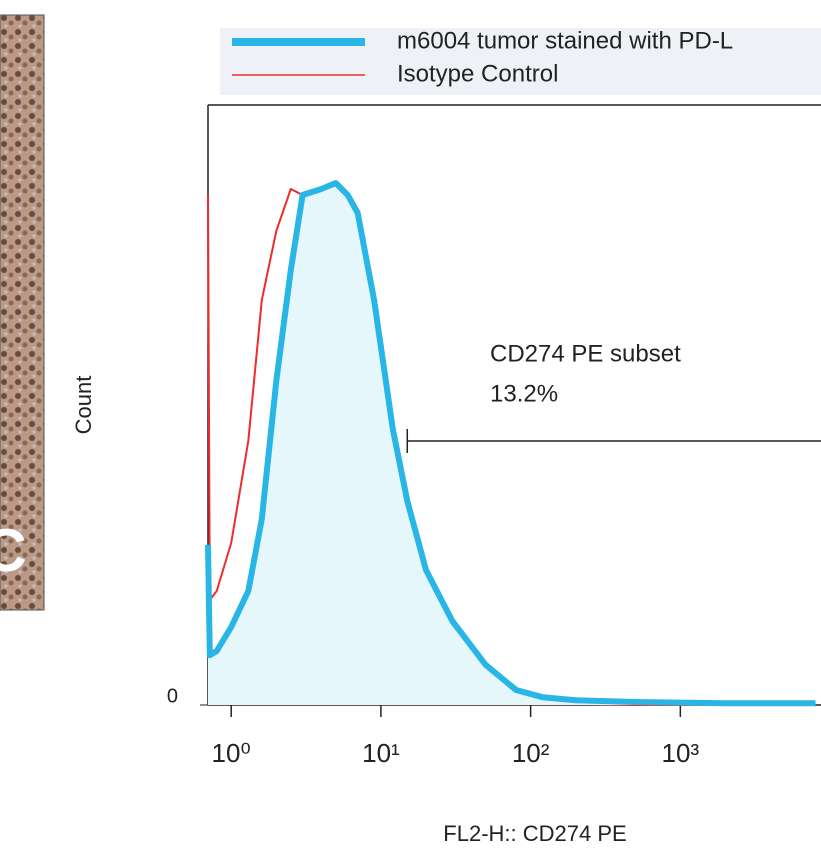 This screenshot has height=862, width=821. What do you see at coordinates (381, 753) in the screenshot?
I see `x-tick-label: 10¹` at bounding box center [381, 753].